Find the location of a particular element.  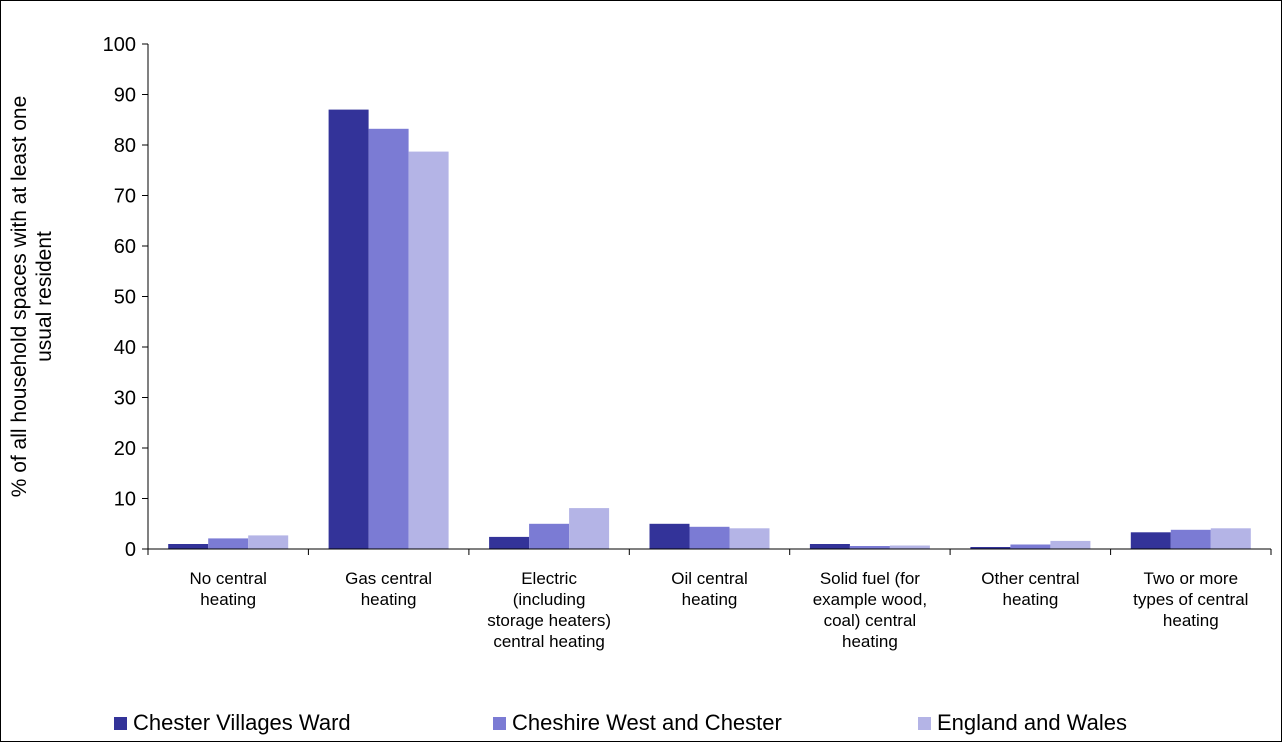

legend-label-series-1: Chester Villages Ward is located at coordinates (242, 722).